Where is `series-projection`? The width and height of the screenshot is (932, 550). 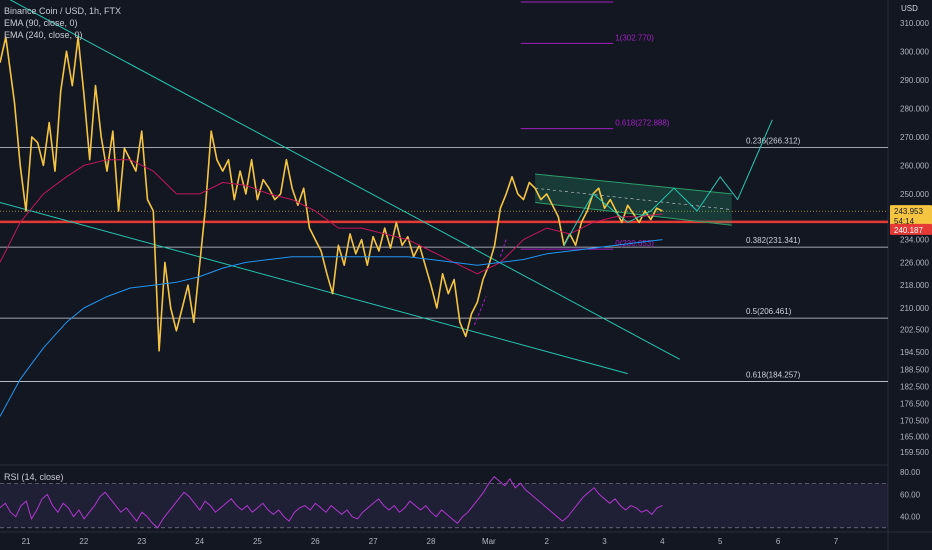
series-projection is located at coordinates (668, 182).